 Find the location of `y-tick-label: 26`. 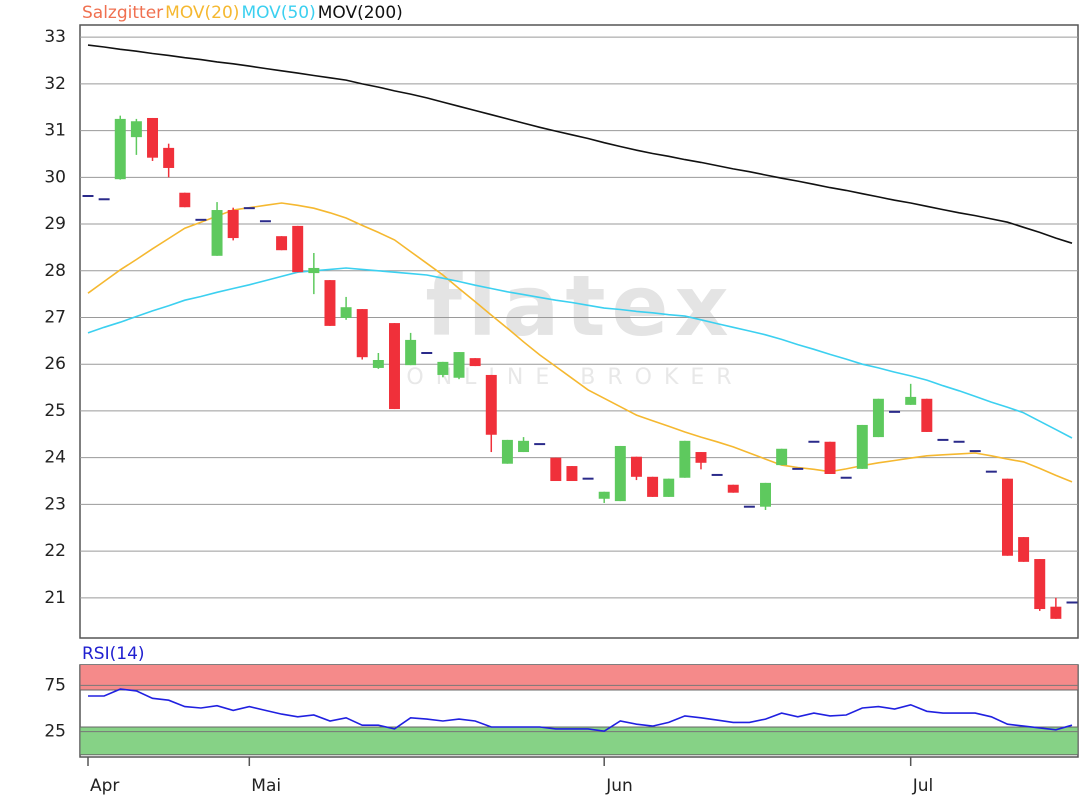

y-tick-label: 26 is located at coordinates (55, 364).